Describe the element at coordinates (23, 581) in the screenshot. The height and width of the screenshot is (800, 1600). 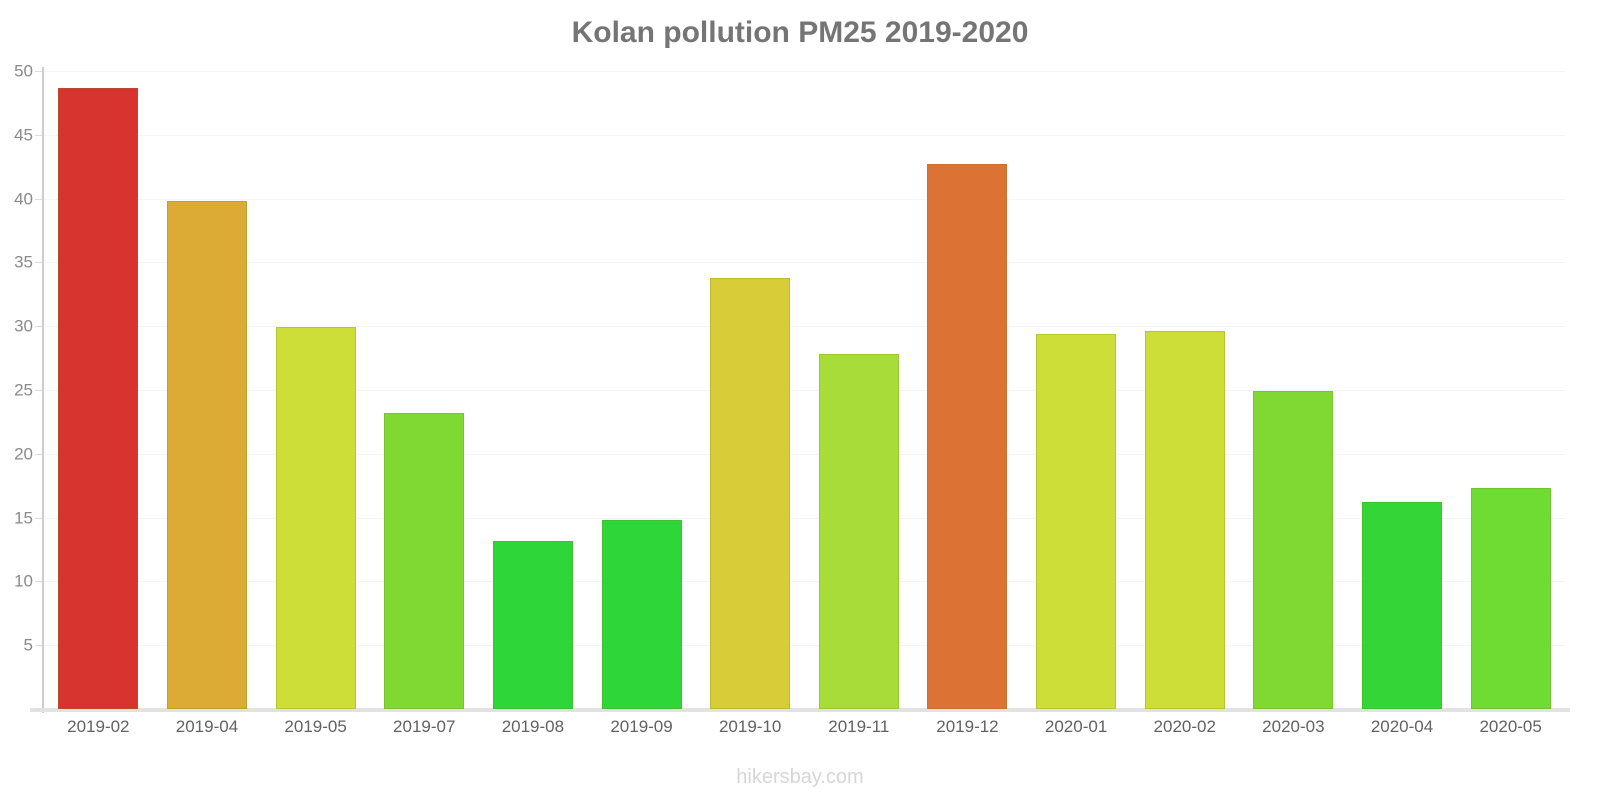
I see `y-tick-label-10: 10` at that location.